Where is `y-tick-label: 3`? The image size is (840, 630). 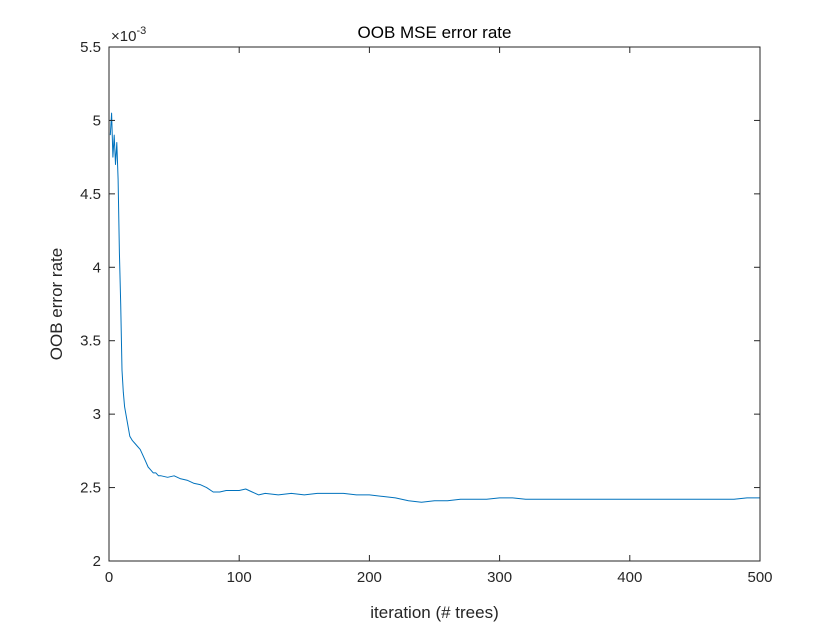
y-tick-label: 3 is located at coordinates (97, 414).